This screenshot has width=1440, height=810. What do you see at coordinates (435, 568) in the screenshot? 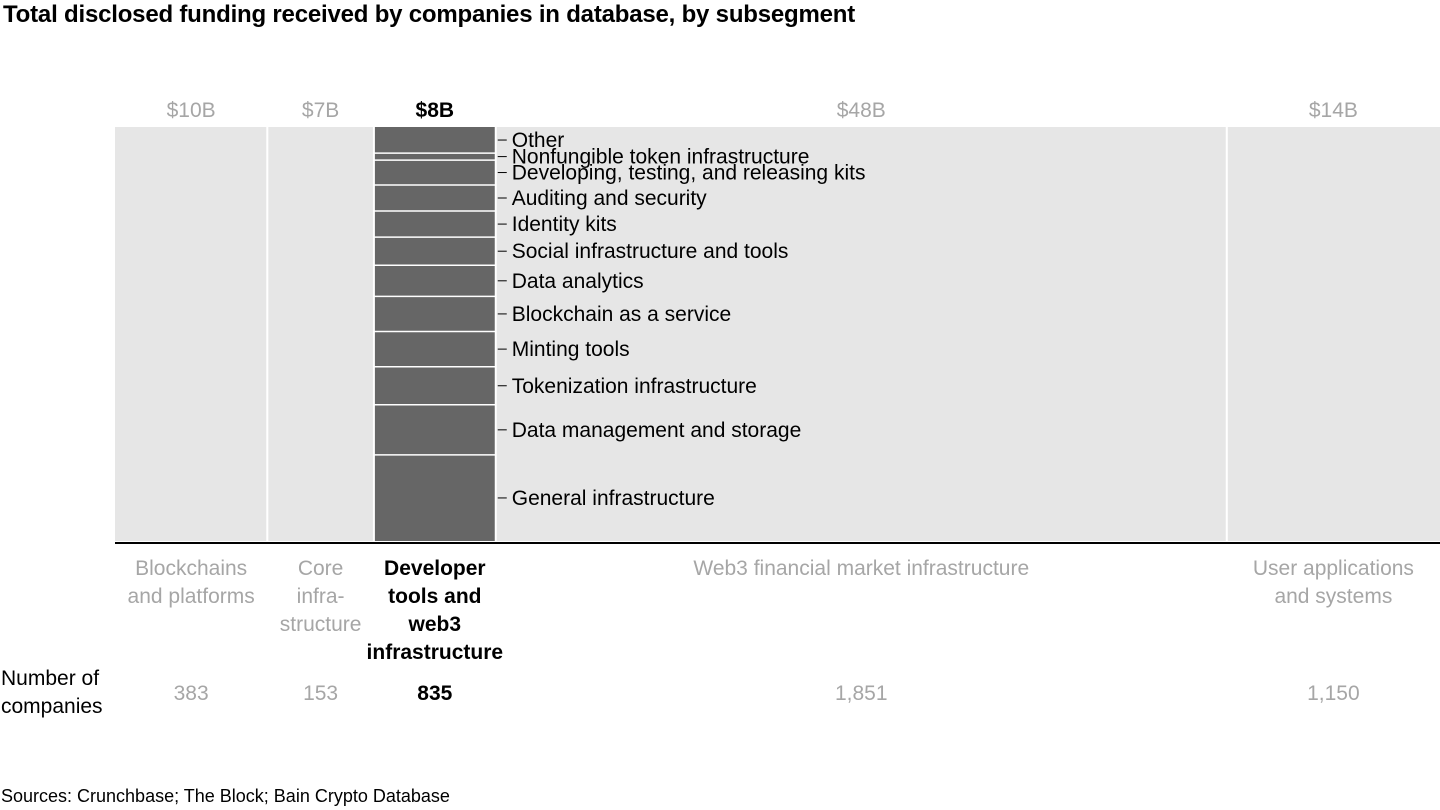
I see `segment-name-line: Developer` at bounding box center [435, 568].